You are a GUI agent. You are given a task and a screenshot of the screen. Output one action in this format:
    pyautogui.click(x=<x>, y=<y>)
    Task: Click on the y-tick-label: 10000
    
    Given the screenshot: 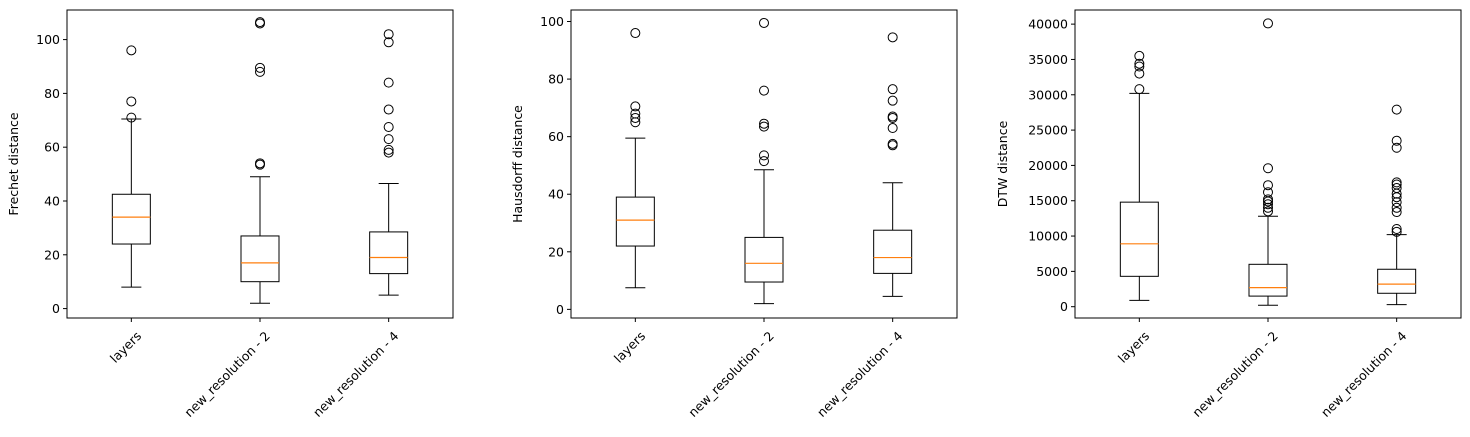 What is the action you would take?
    pyautogui.click(x=1048, y=236)
    